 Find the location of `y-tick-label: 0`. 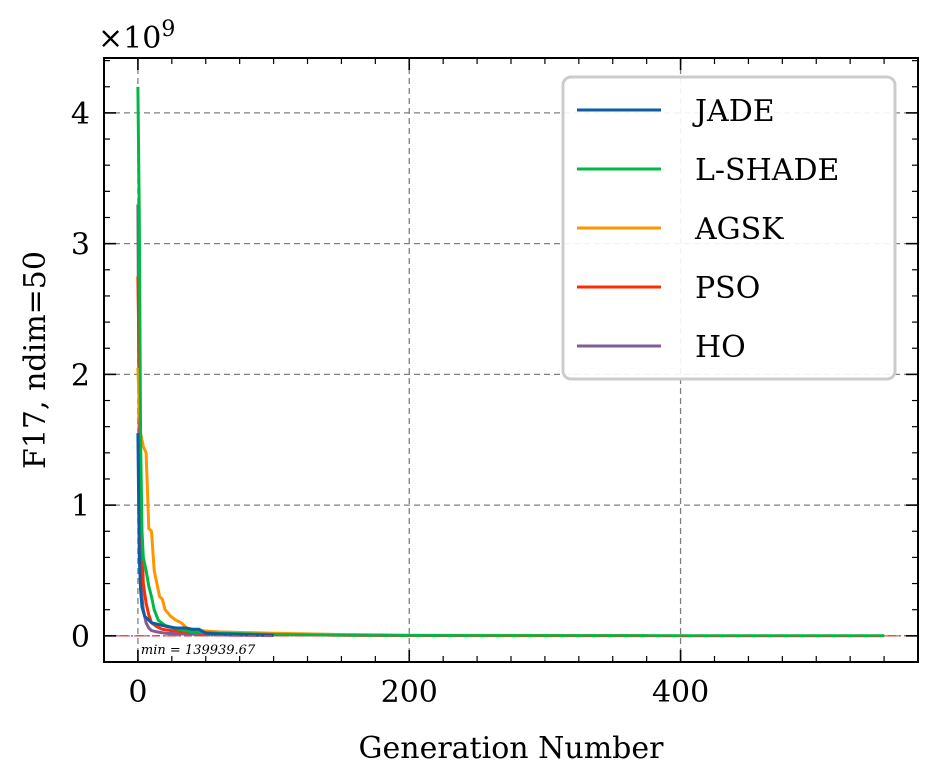

y-tick-label: 0 is located at coordinates (80, 637).